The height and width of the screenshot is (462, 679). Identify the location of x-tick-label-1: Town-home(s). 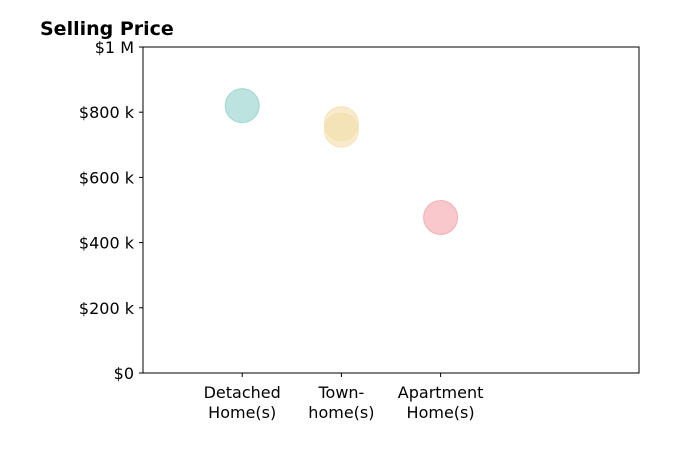
(341, 402).